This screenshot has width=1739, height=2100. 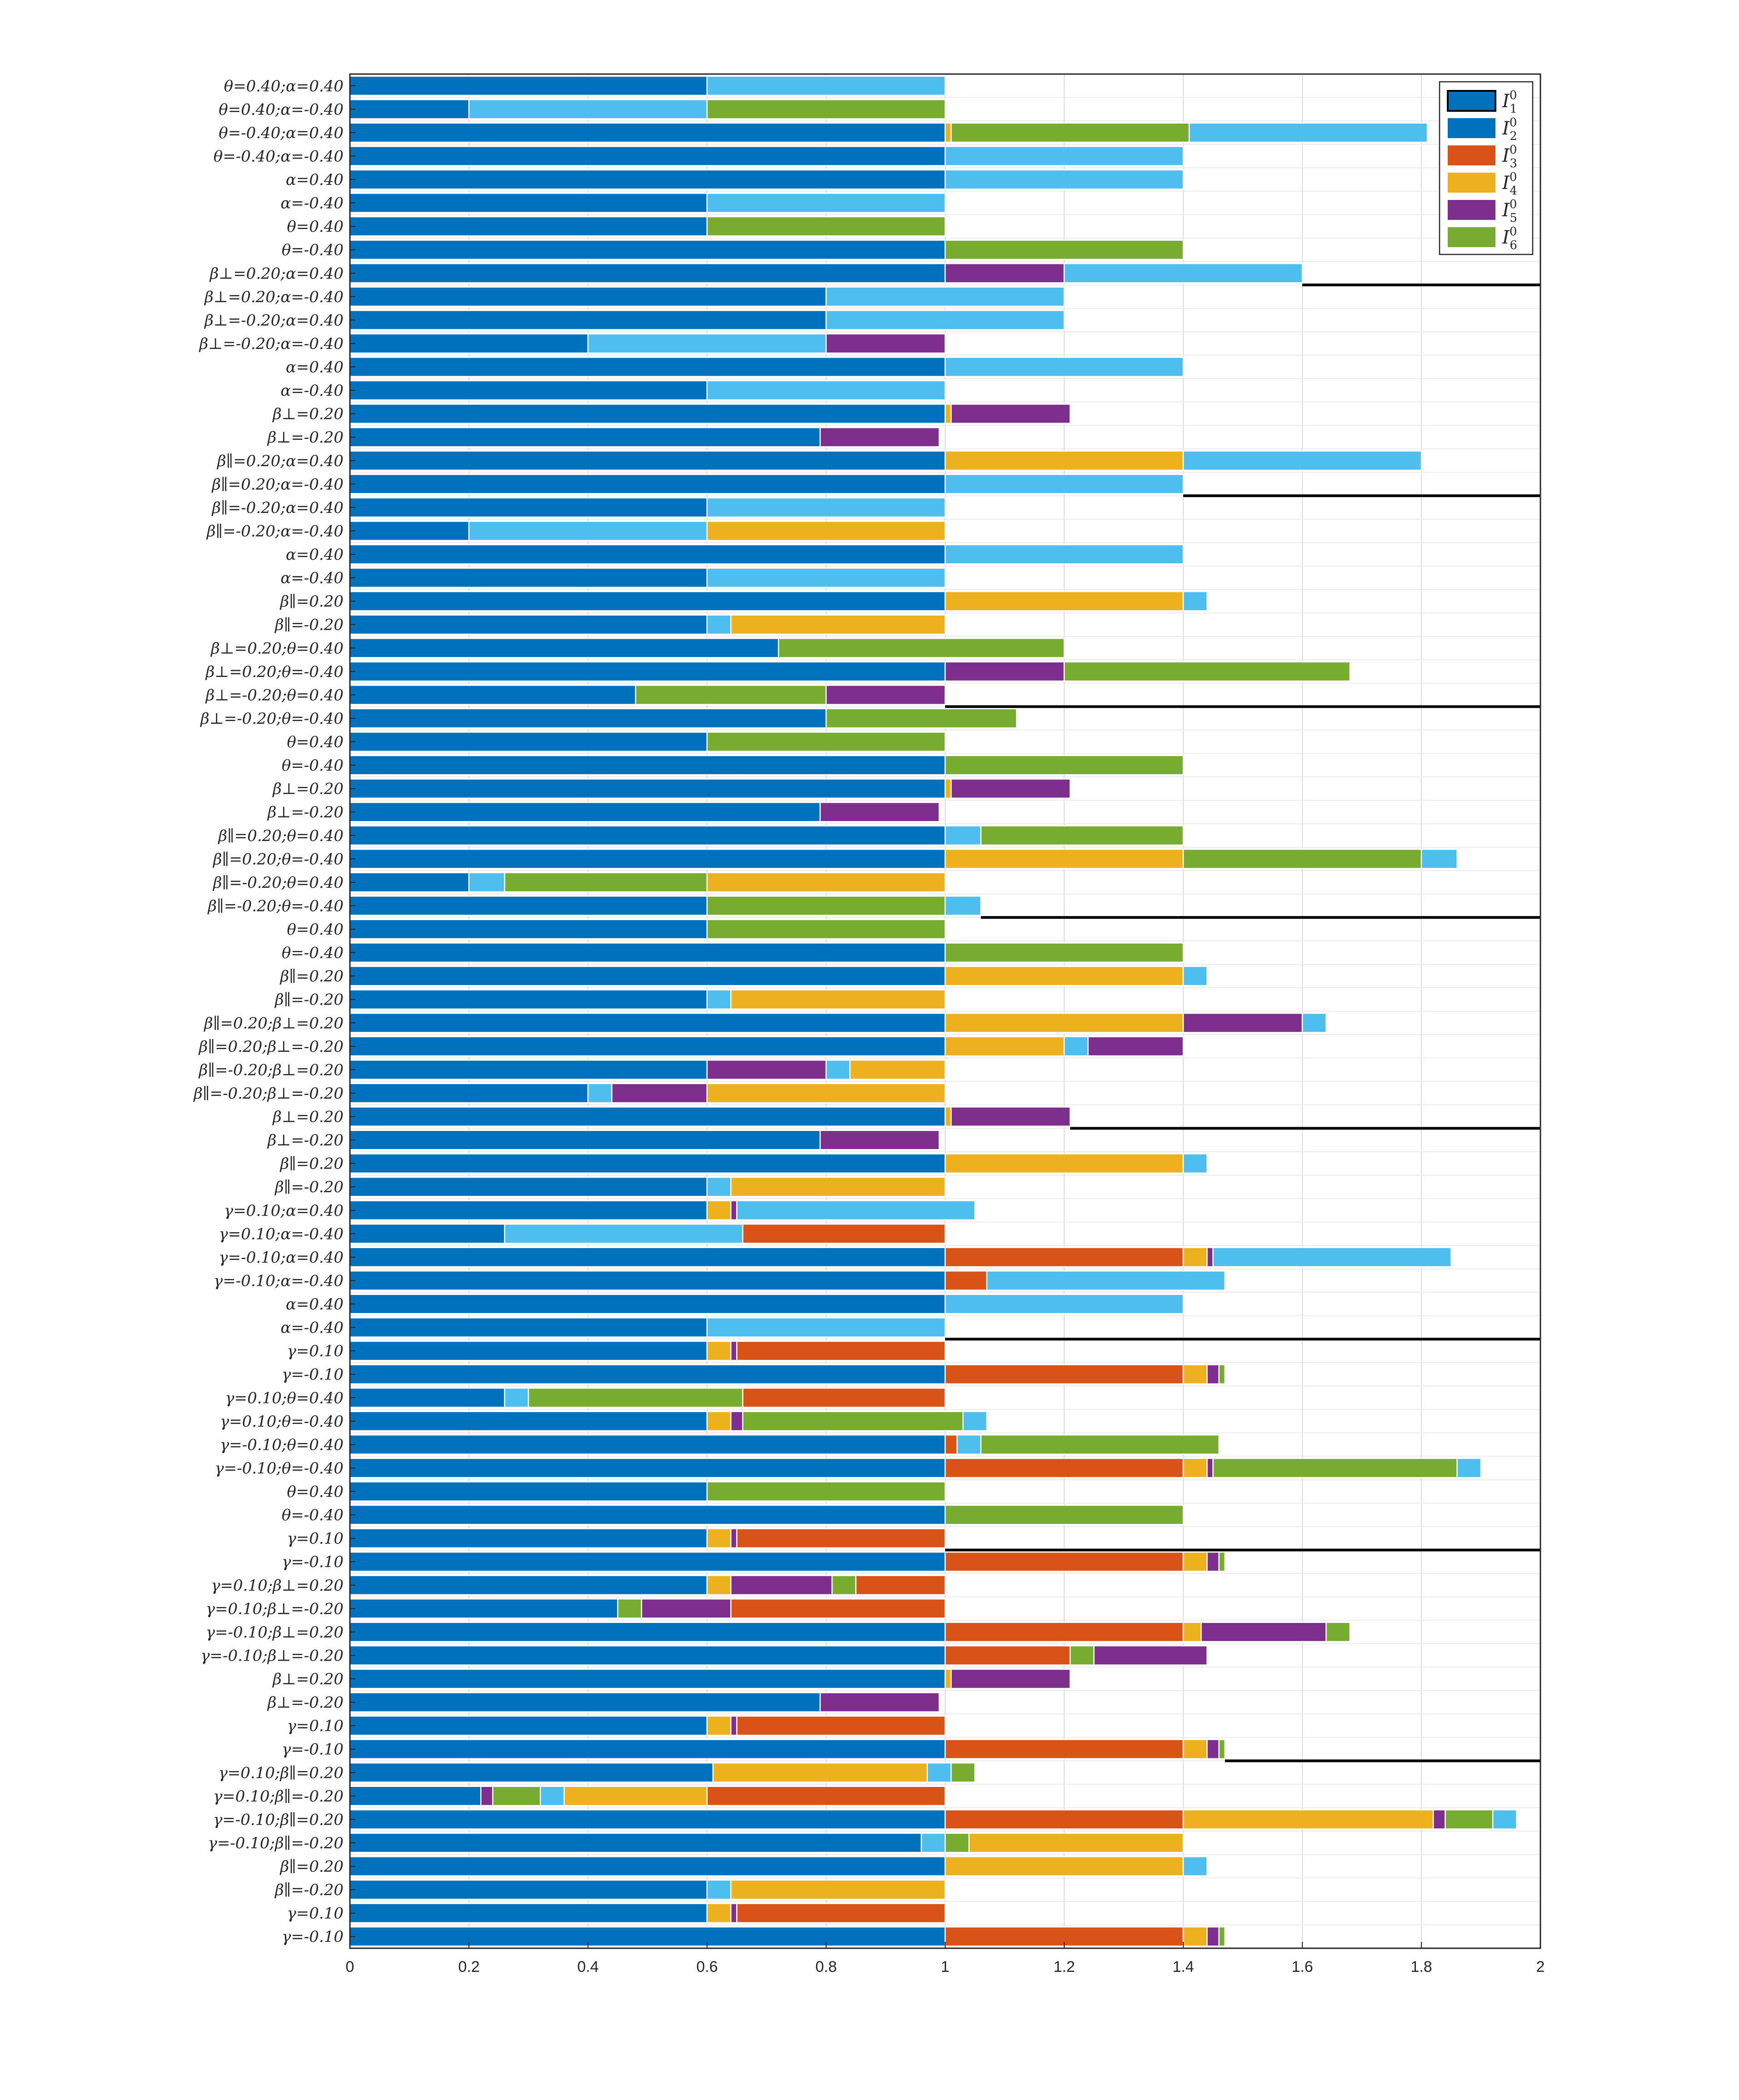 What do you see at coordinates (276, 1843) in the screenshot?
I see `y-tick-label: γ=-0.10;β∥=-0.20` at bounding box center [276, 1843].